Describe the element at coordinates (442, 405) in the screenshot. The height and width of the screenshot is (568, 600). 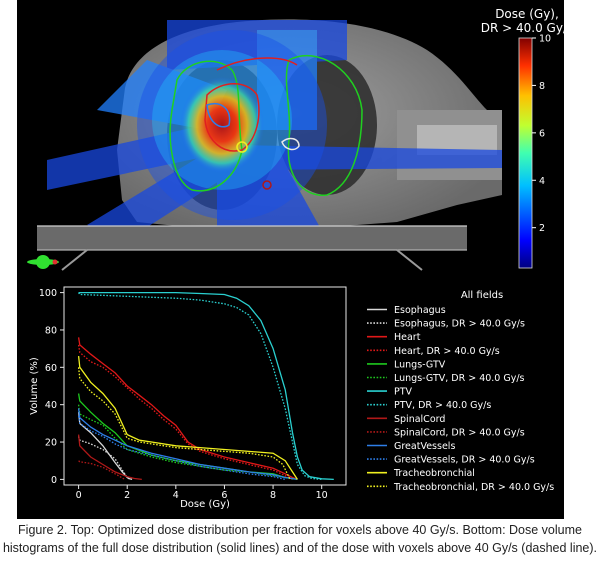
I see `legend-label: PTV, DR > 40.0 Gy/s` at that location.